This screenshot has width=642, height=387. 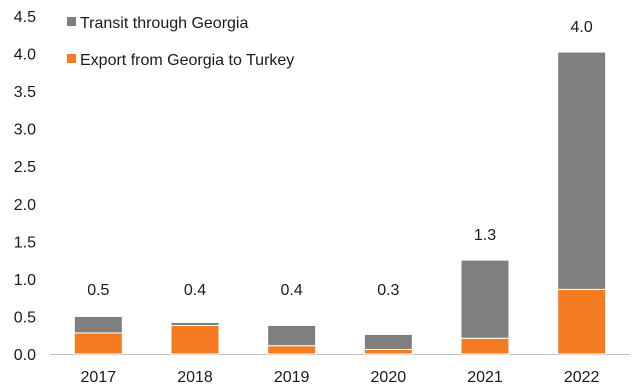 I want to click on y-tick-label: 0.5, so click(x=25, y=317).